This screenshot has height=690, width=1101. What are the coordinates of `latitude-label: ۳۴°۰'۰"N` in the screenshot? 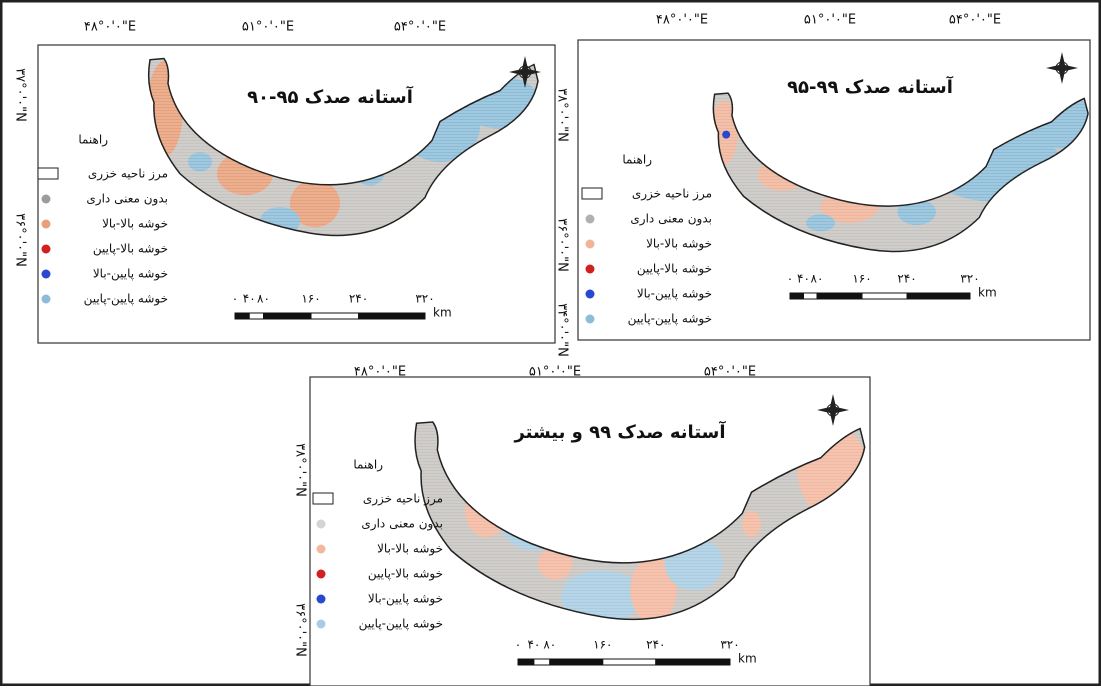 It's located at (562, 330).